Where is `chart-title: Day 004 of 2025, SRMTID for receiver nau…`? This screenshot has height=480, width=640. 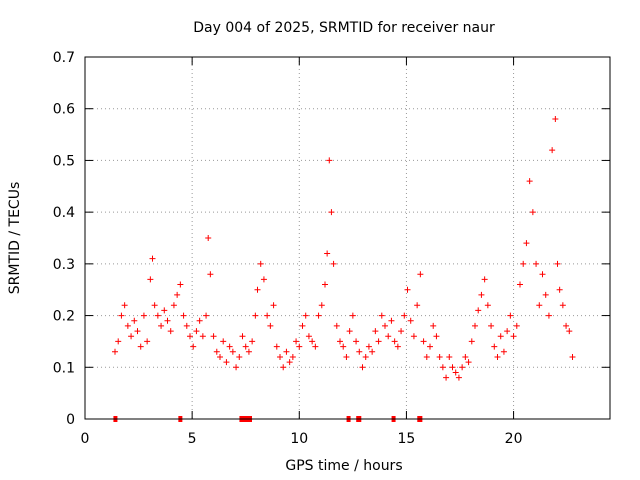
chart-title: Day 004 of 2025, SRMTID for receiver nau… is located at coordinates (344, 28).